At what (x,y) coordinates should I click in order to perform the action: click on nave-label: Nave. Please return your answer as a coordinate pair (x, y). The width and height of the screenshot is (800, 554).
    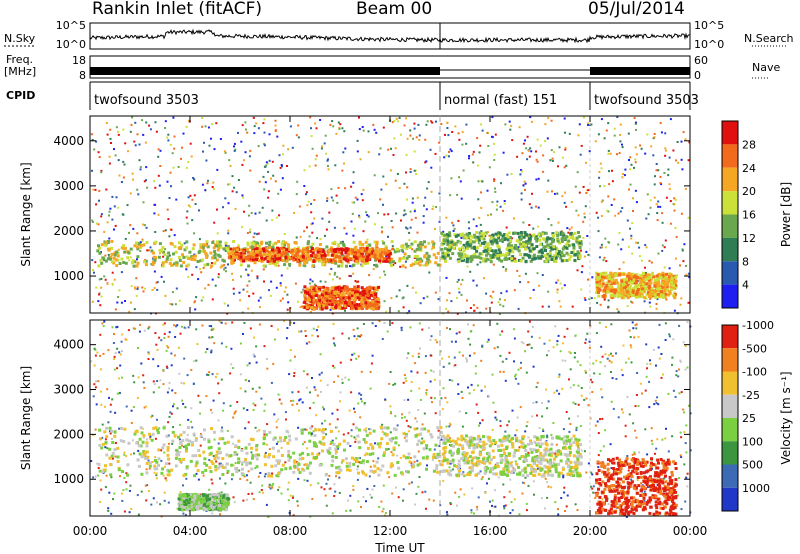
    Looking at the image, I should click on (766, 67).